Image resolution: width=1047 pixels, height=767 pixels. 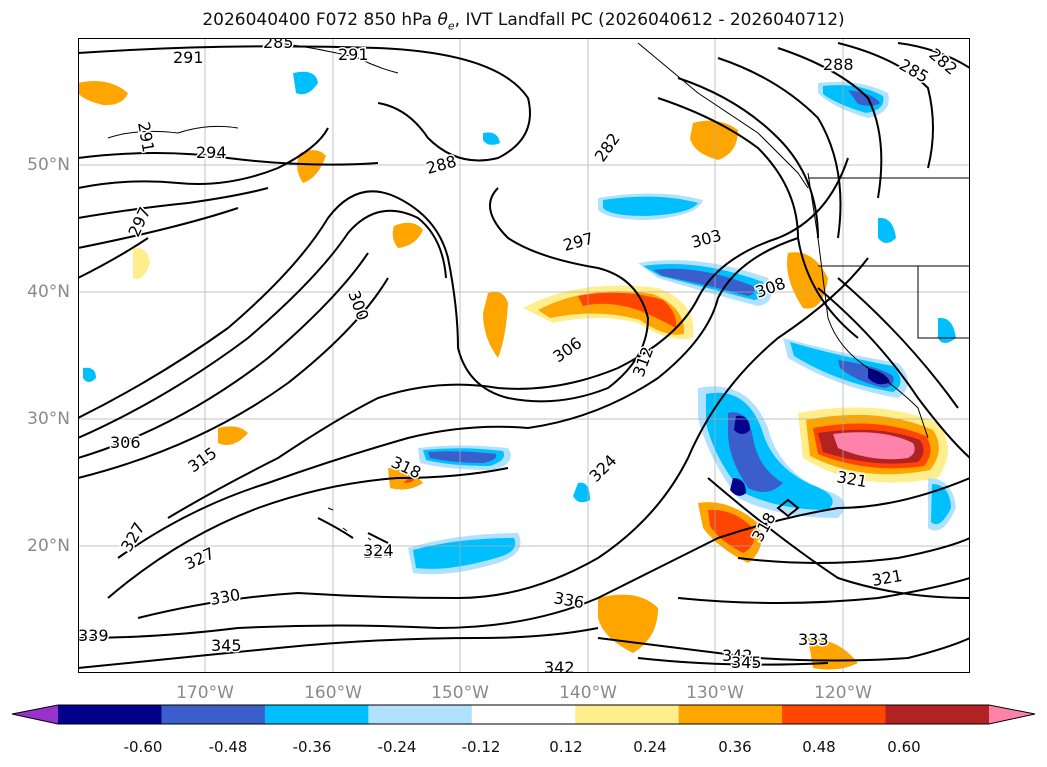 I want to click on colorbar-tick-label: -0.48, so click(x=228, y=747).